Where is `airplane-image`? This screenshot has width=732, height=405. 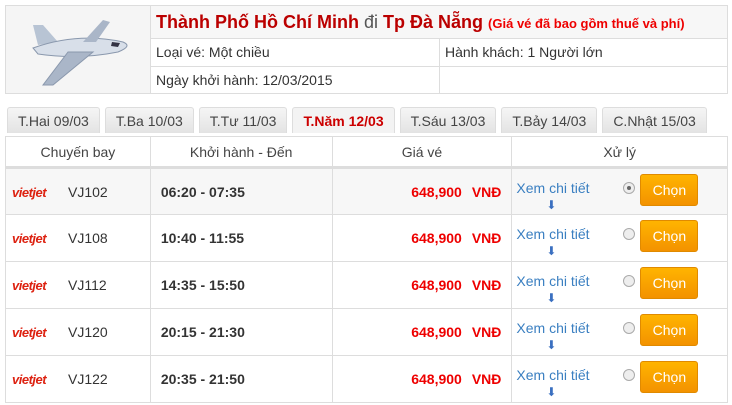
airplane-image is located at coordinates (78, 49).